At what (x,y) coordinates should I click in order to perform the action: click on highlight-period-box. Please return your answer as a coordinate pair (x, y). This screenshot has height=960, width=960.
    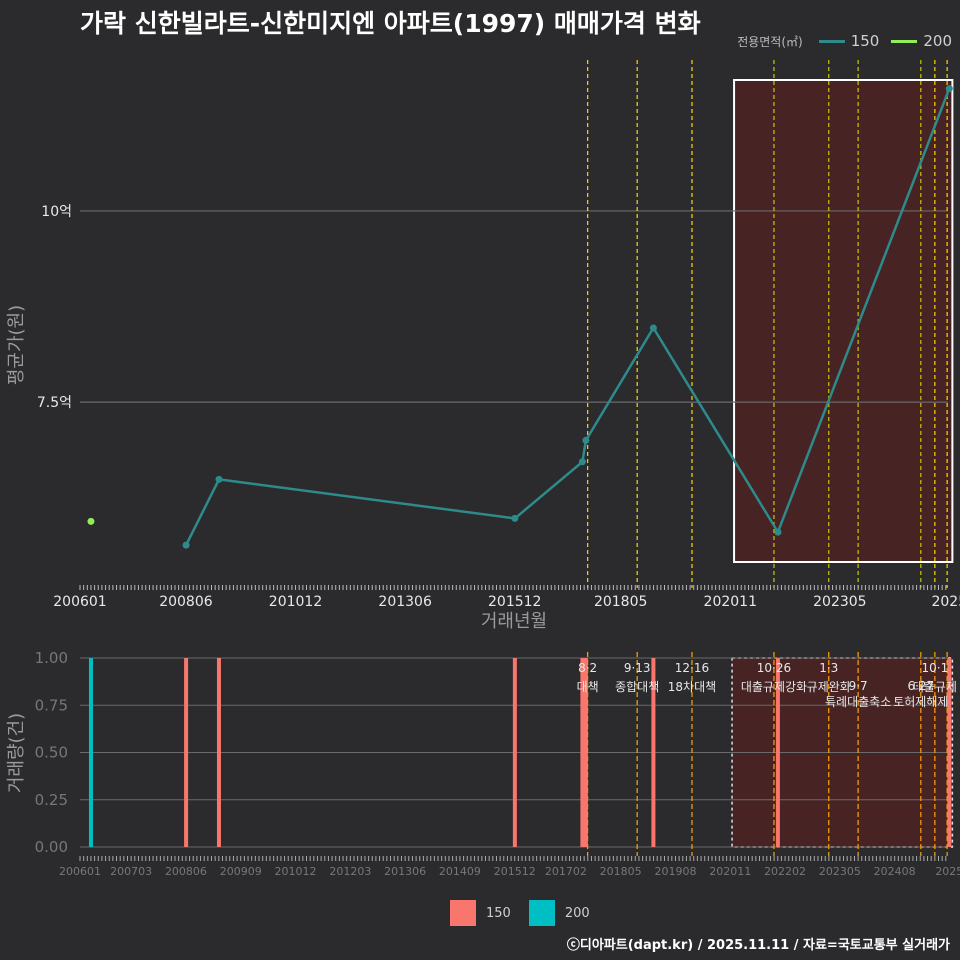
    Looking at the image, I should click on (843, 321).